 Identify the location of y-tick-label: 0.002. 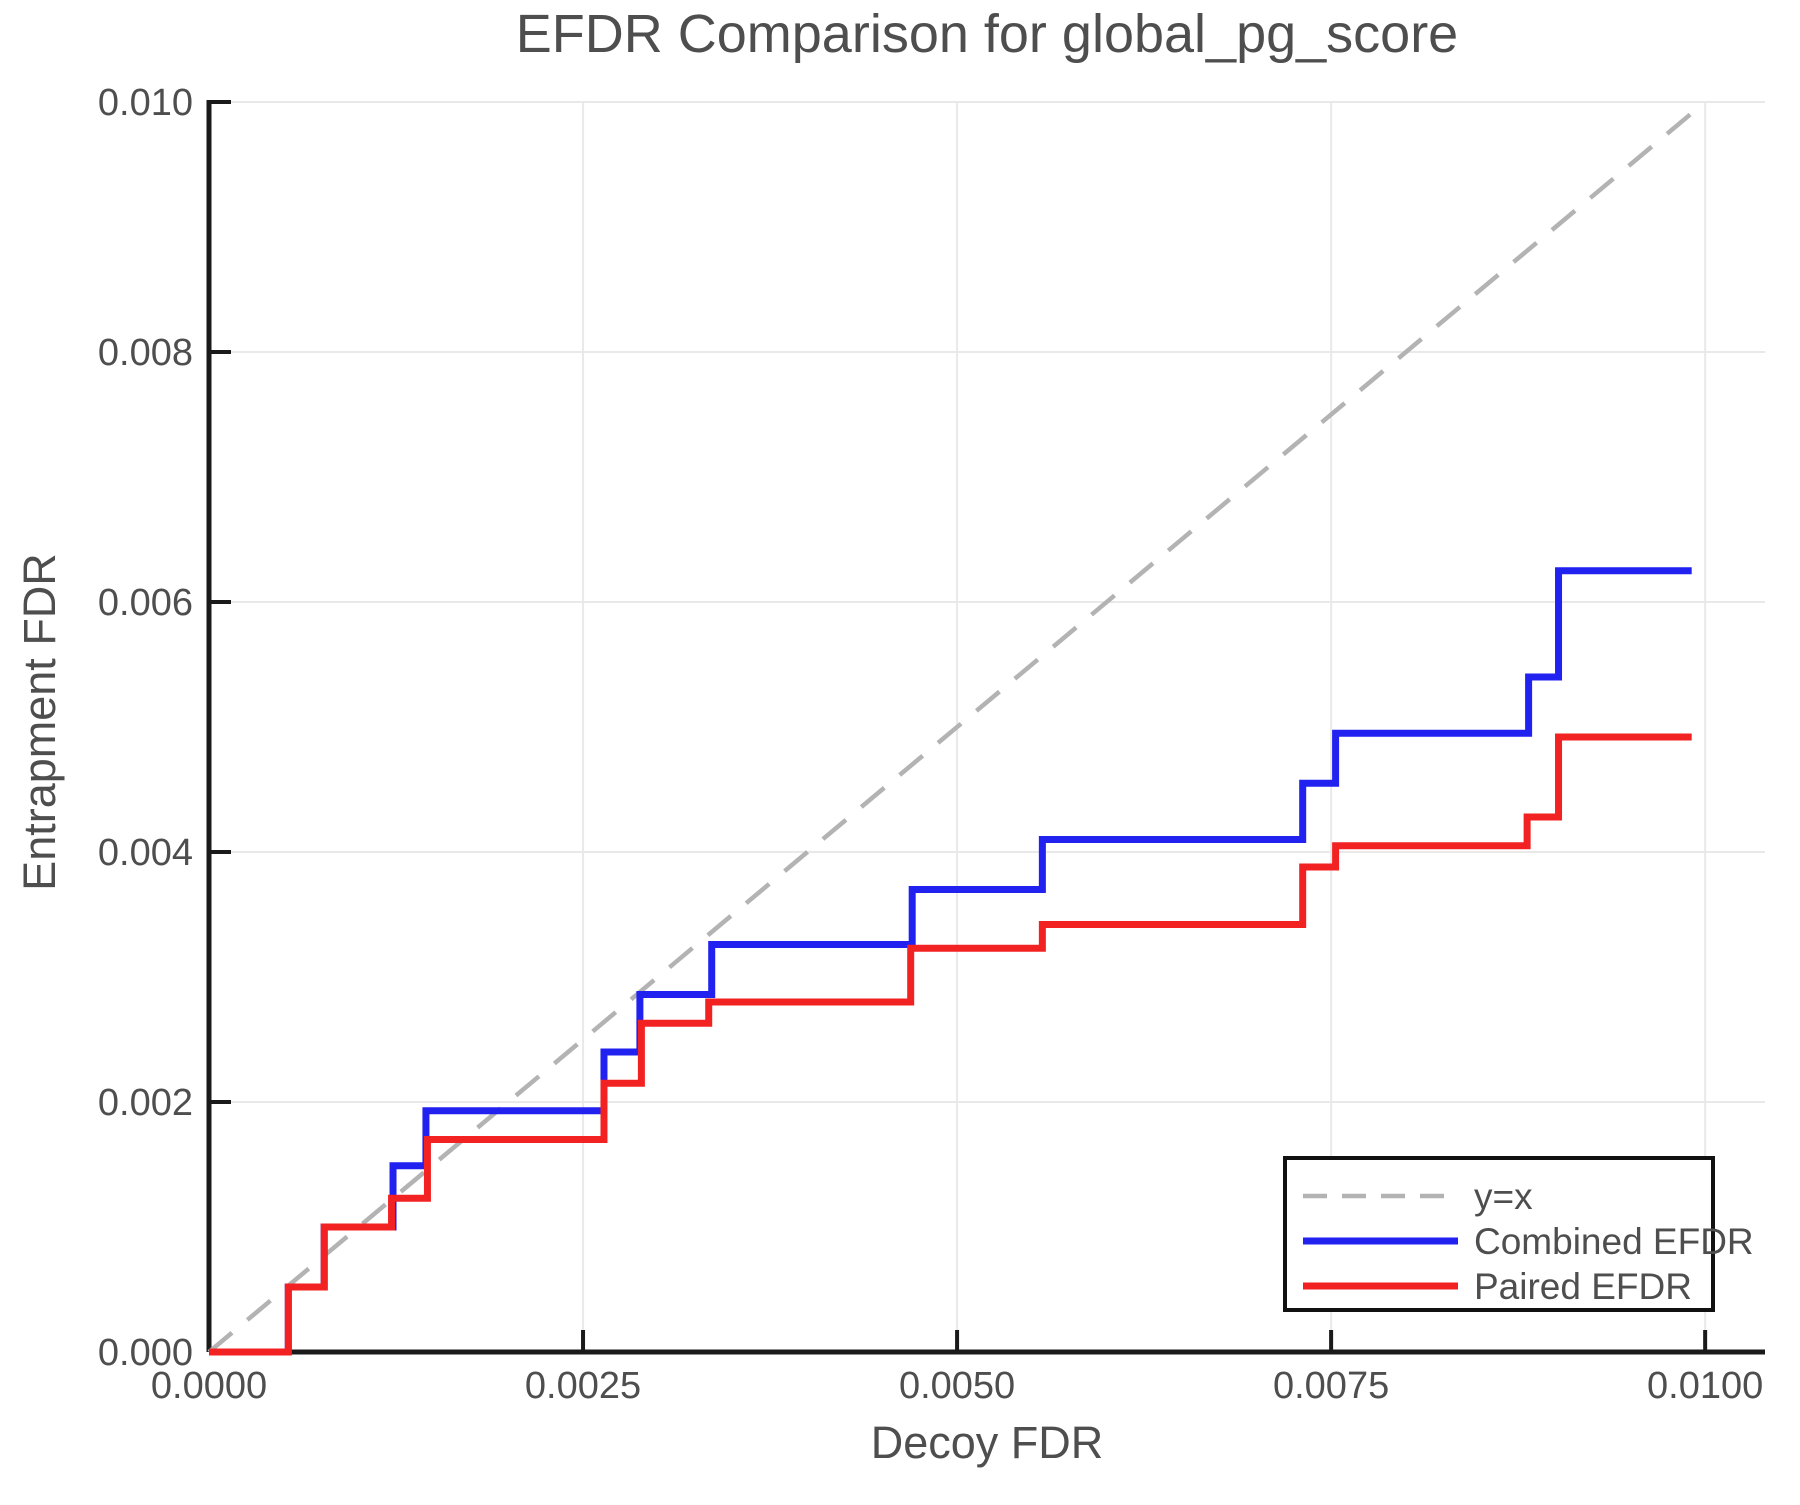
(145, 1103).